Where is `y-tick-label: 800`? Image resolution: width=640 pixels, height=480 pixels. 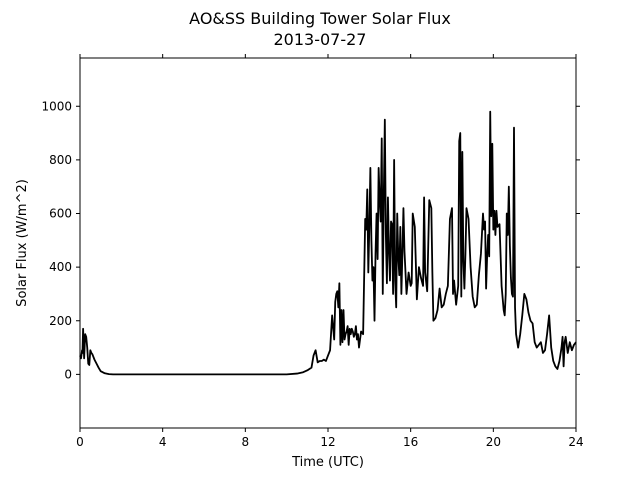 y-tick-label: 800 is located at coordinates (60, 160).